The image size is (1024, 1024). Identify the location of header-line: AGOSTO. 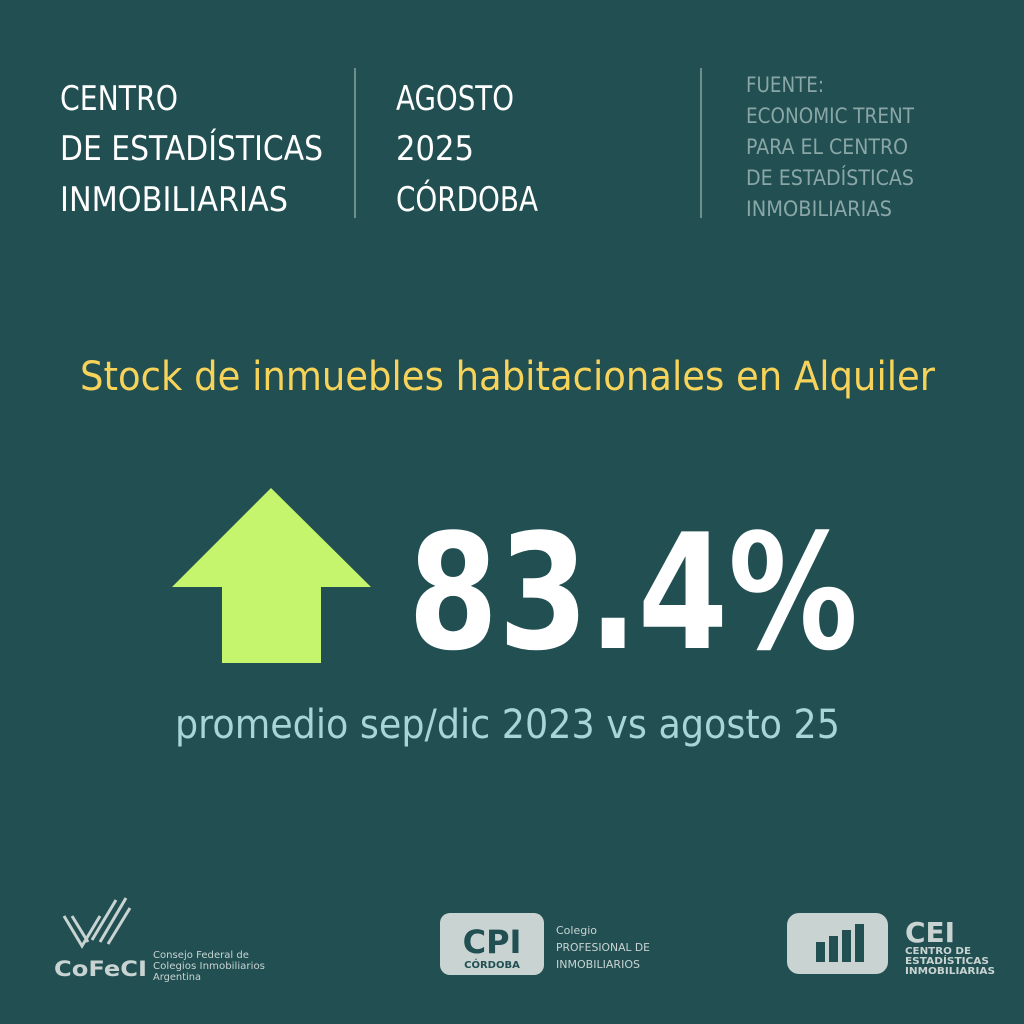
(455, 99).